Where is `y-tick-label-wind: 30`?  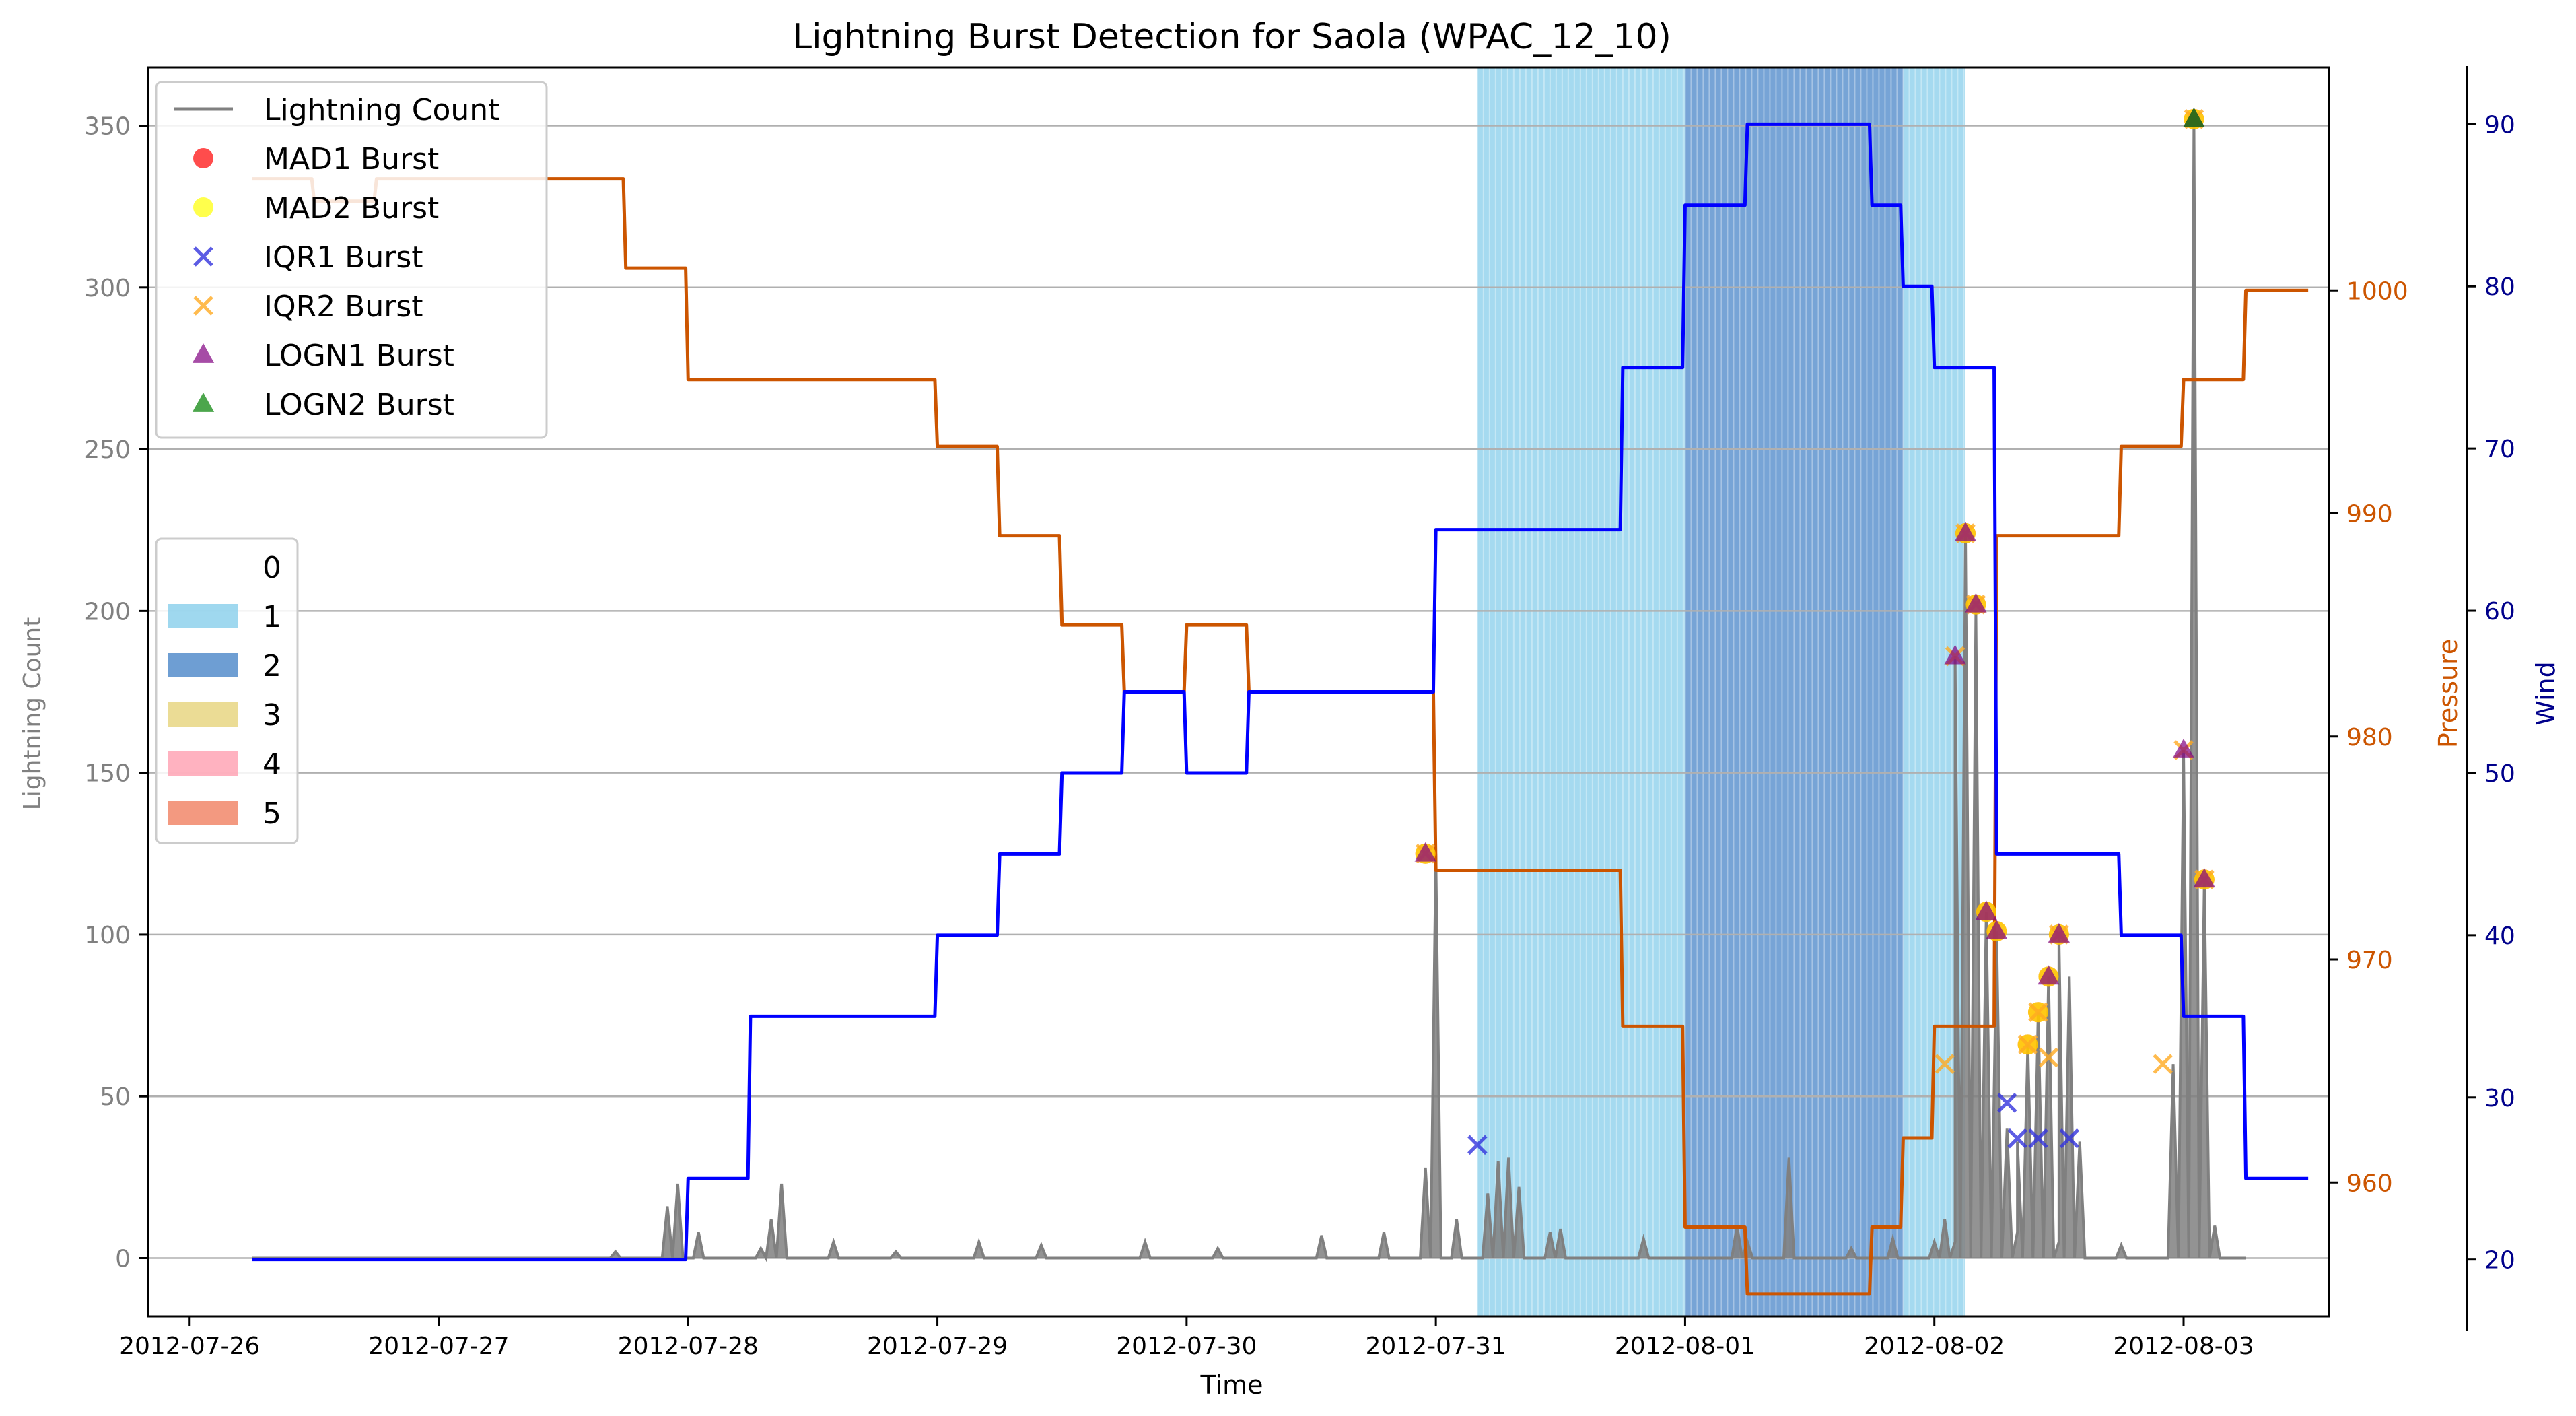
y-tick-label-wind: 30 is located at coordinates (2499, 1098).